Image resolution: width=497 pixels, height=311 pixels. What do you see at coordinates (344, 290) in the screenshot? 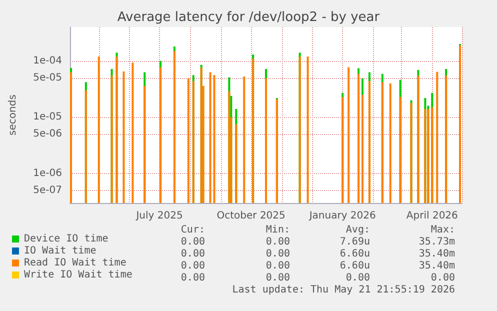
I see `text: Last update: Thu May 21 21:55:19 2026` at bounding box center [344, 290].